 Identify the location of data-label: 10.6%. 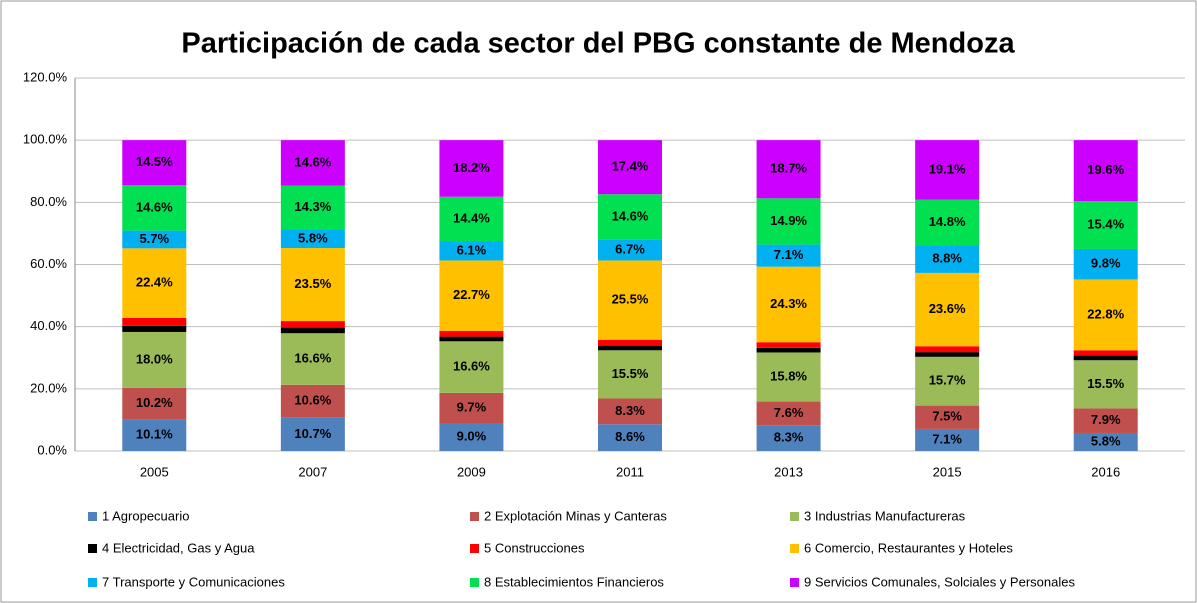
(312, 400).